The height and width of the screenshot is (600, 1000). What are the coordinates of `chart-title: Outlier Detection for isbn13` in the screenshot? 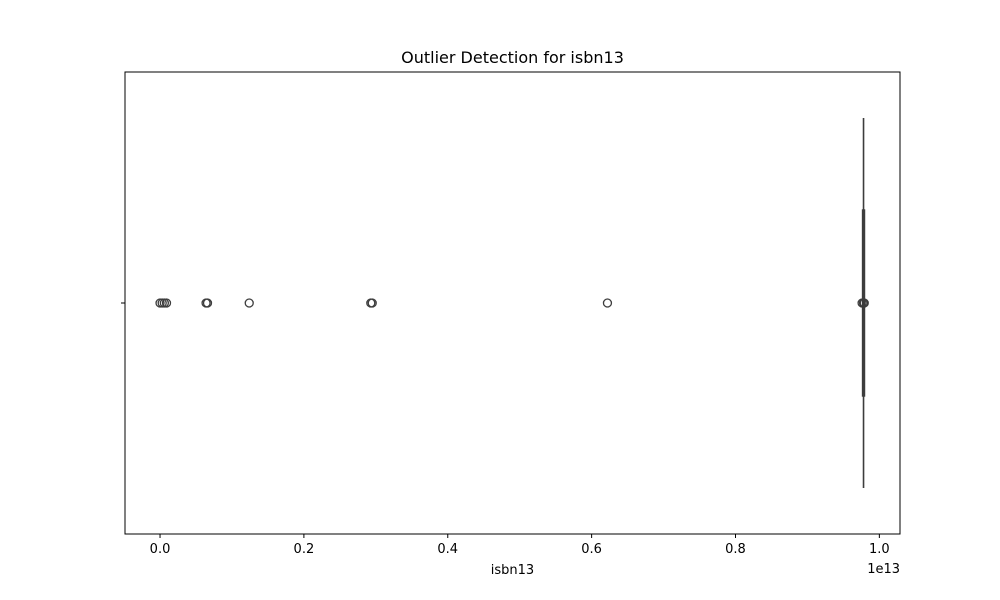 It's located at (512, 57).